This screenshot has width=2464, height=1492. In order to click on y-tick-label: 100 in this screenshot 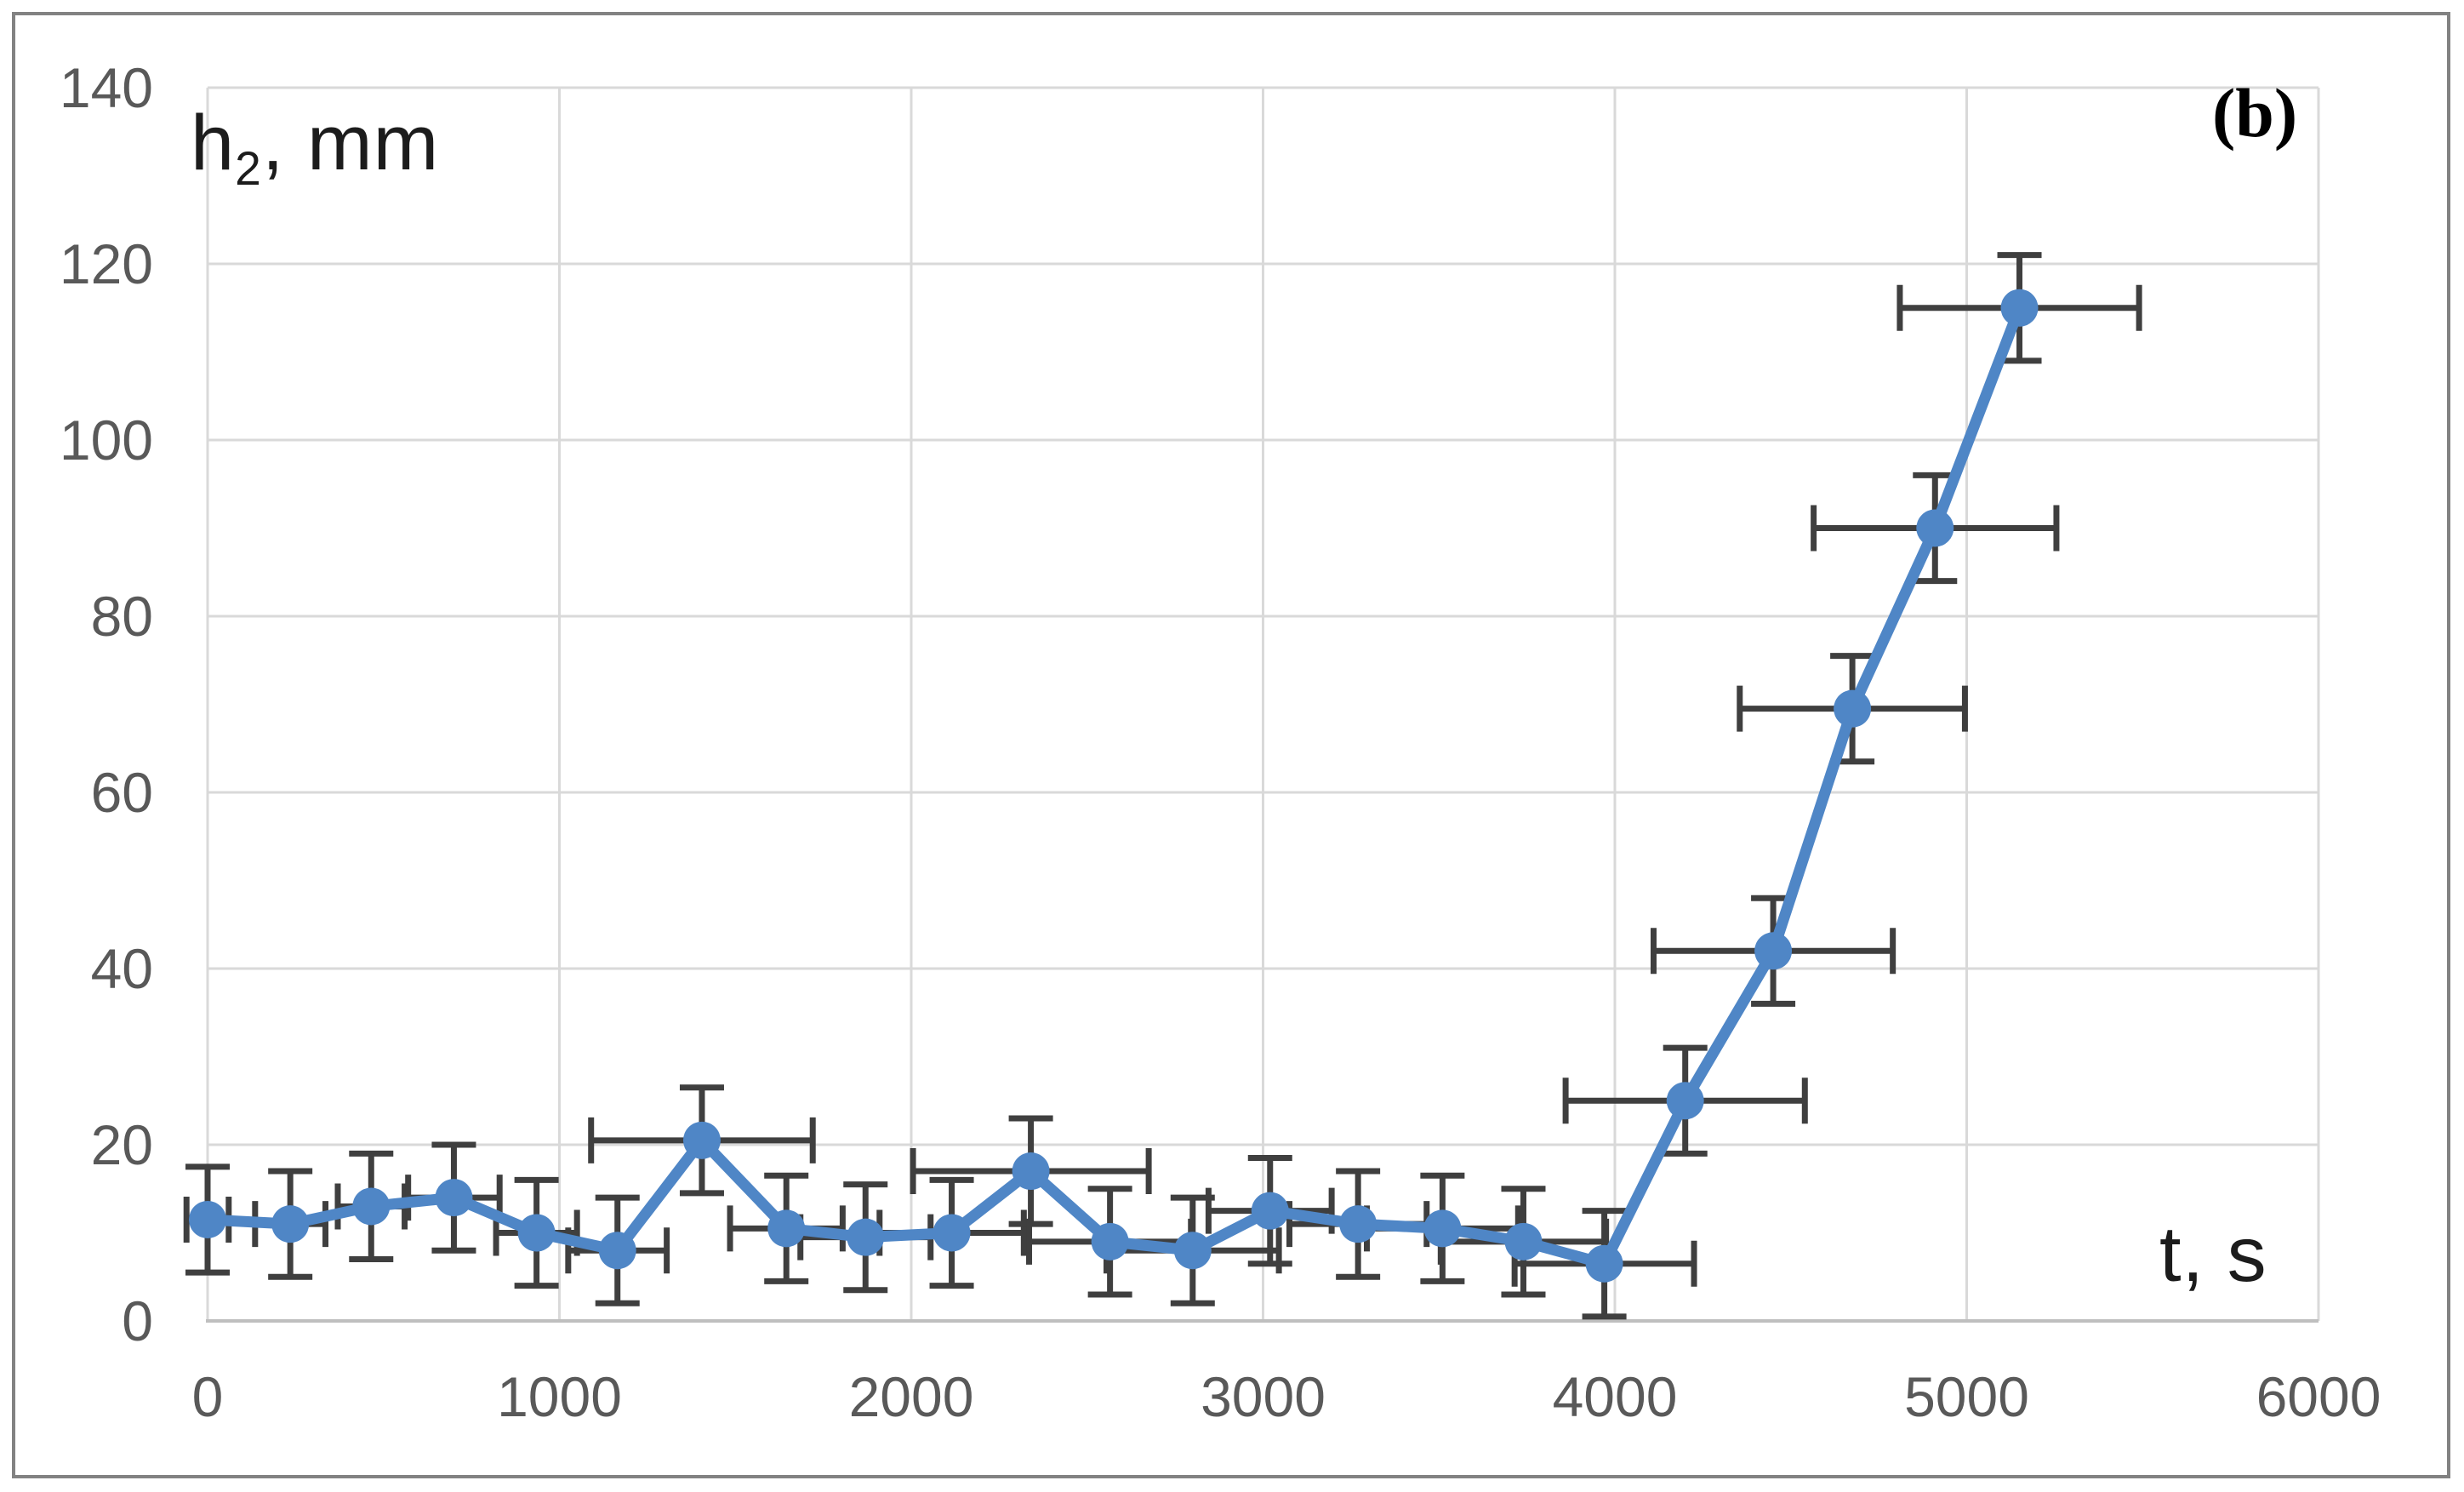, I will do `click(106, 440)`.